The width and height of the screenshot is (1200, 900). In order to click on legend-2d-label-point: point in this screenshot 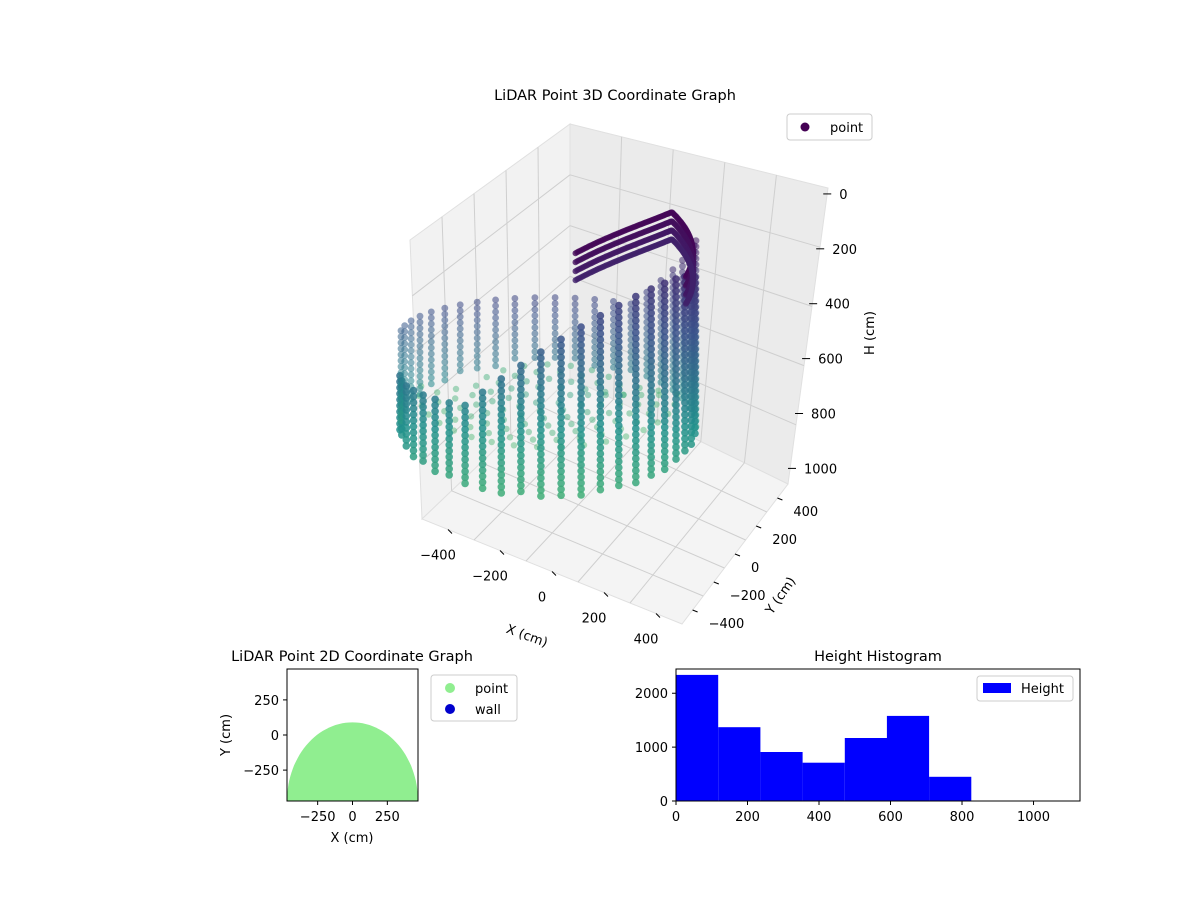, I will do `click(491, 689)`.